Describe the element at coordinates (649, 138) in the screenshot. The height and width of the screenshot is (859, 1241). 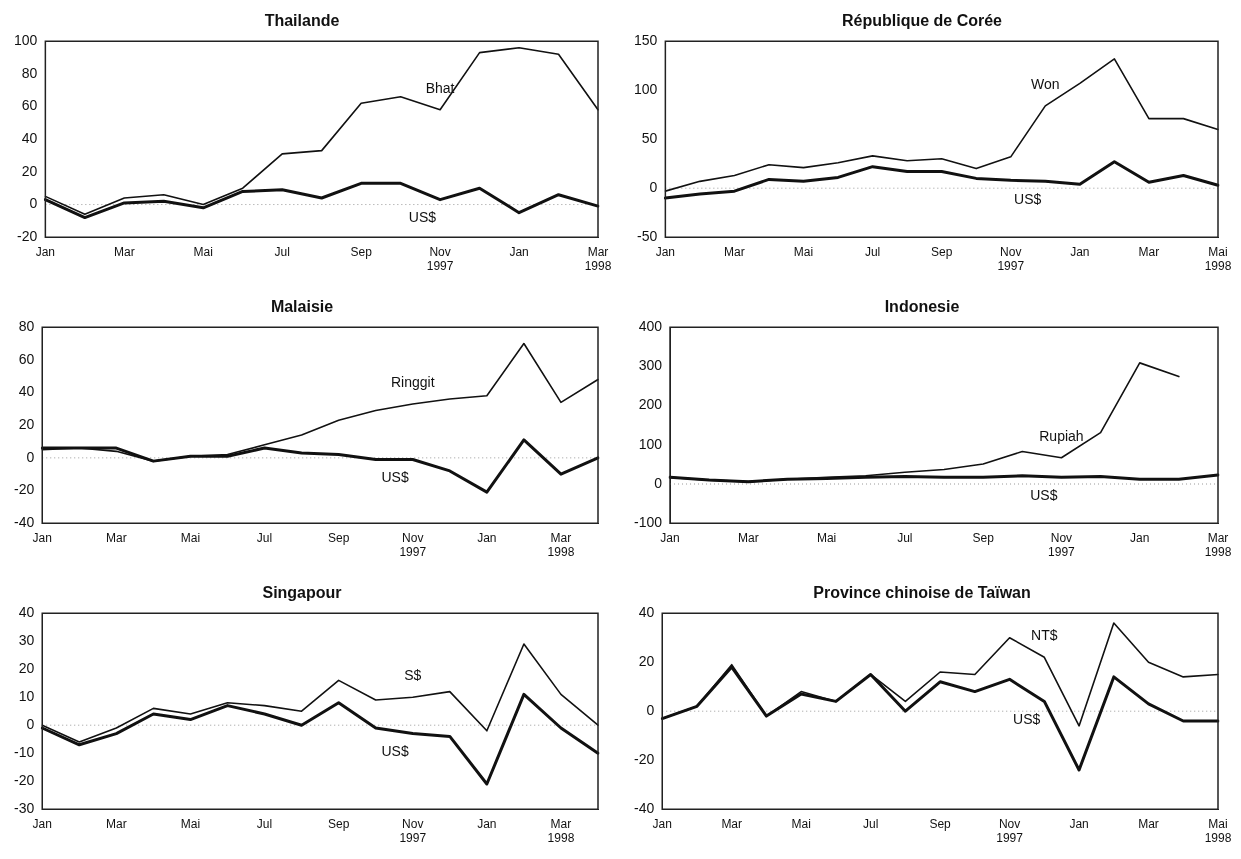
I see `y-tick-label: 50` at that location.